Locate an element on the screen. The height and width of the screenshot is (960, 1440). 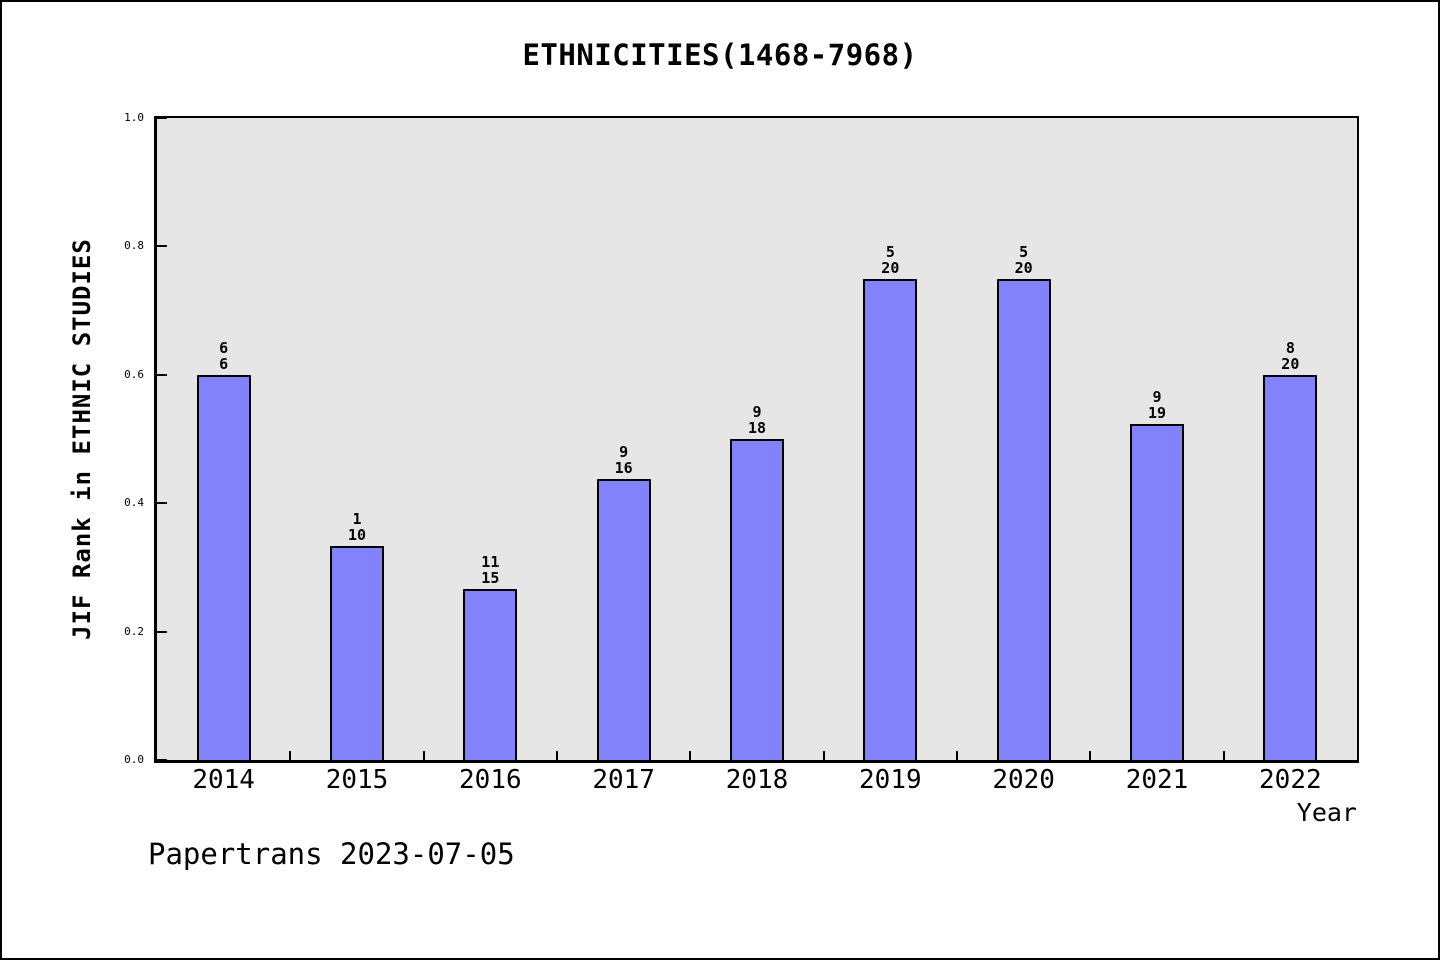
bar-rank-value: 6 is located at coordinates (224, 348).